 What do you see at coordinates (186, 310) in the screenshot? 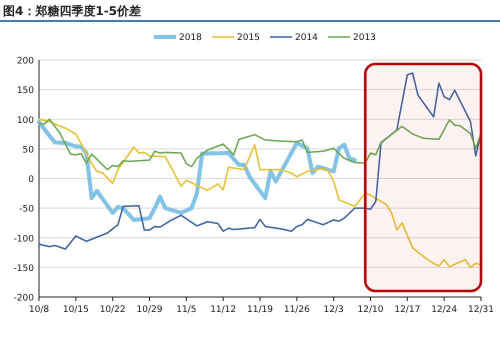
I see `x-tick-label: 11/5` at bounding box center [186, 310].